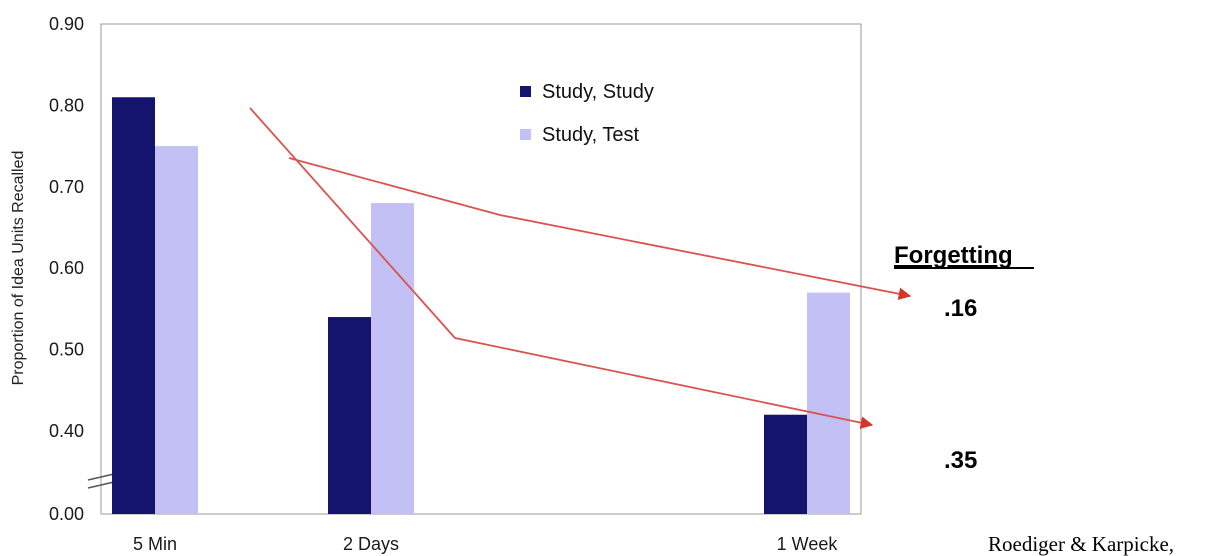 This screenshot has width=1219, height=556. What do you see at coordinates (66, 187) in the screenshot?
I see `y-tick-label: 0.70` at bounding box center [66, 187].